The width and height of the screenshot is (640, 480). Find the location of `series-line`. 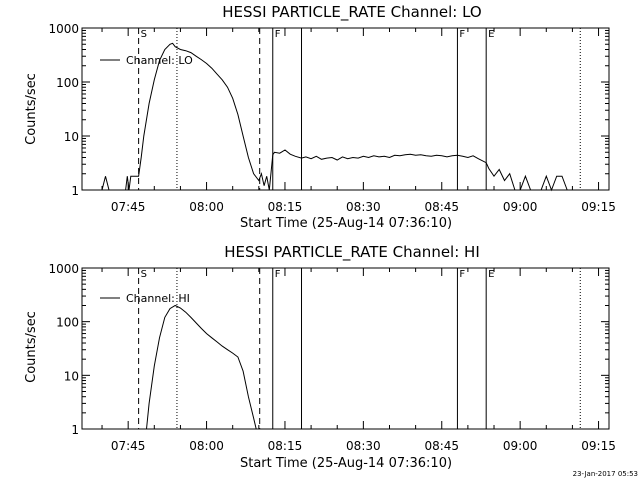

series-line is located at coordinates (201, 367).